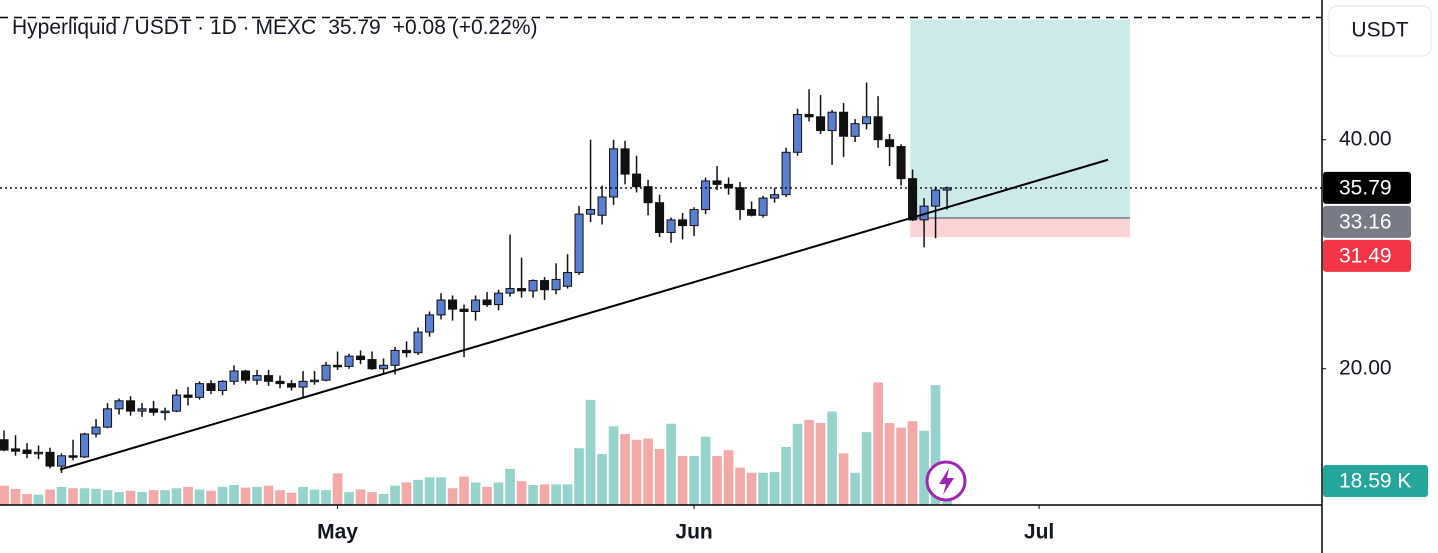  I want to click on x-tick-label: May, so click(337, 532).